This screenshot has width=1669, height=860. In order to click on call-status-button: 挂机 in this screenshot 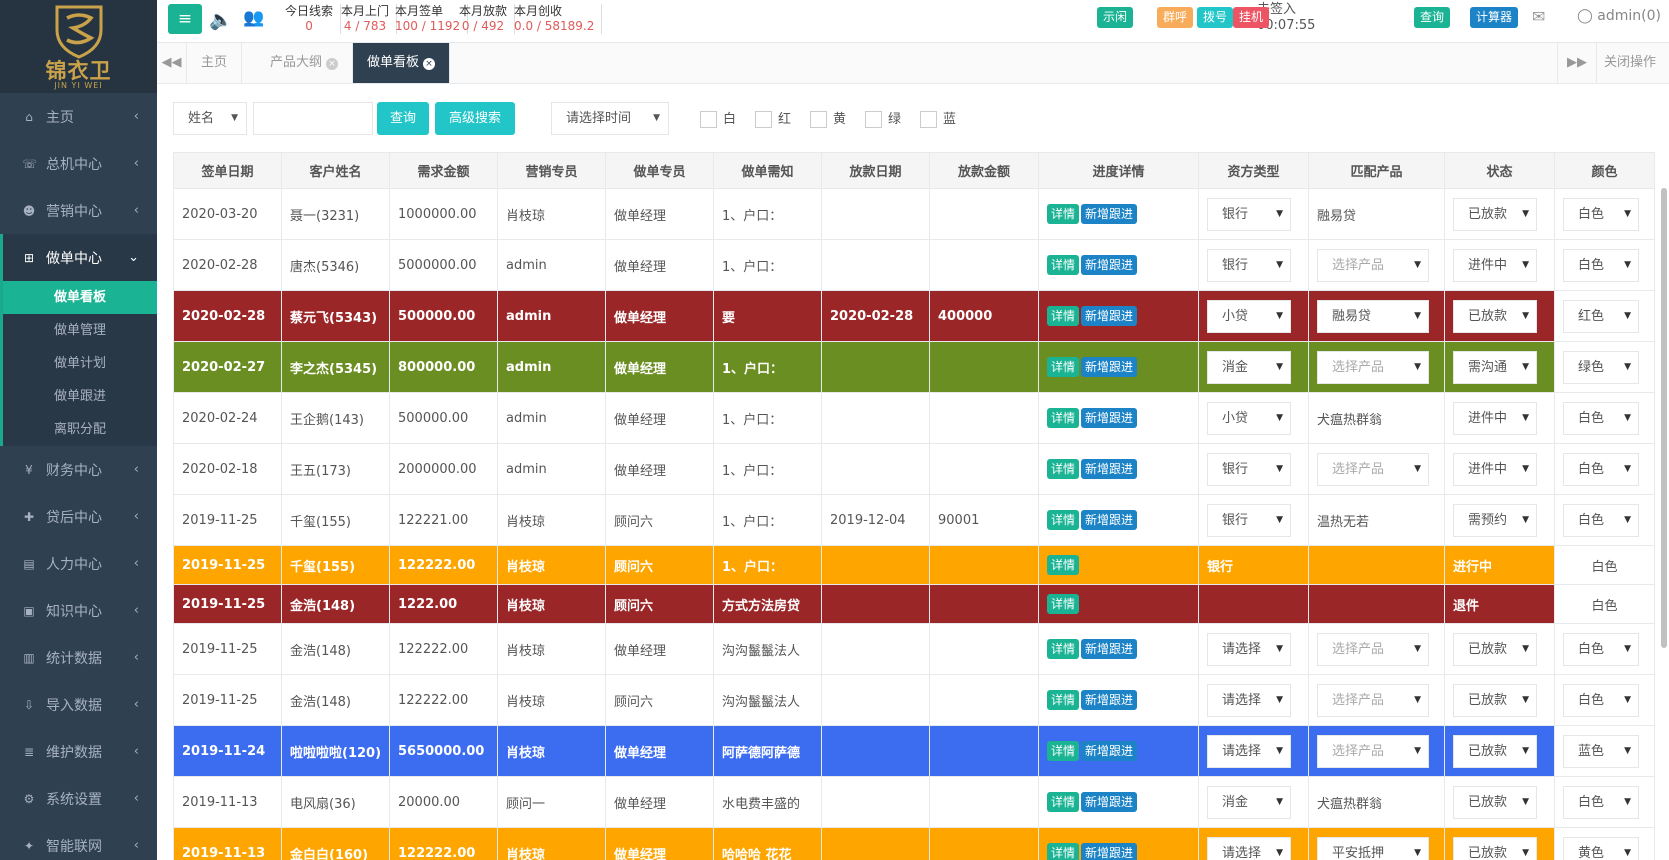, I will do `click(1251, 17)`.